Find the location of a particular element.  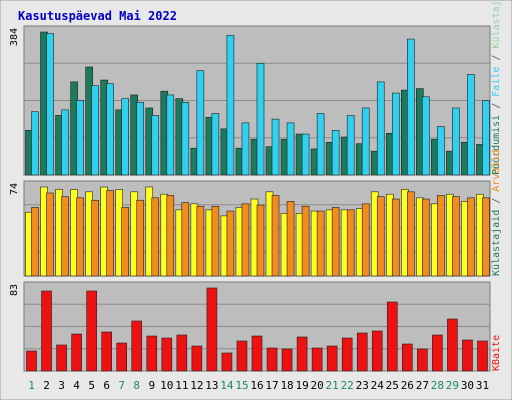

day-label: 13 is located at coordinates (211, 385).